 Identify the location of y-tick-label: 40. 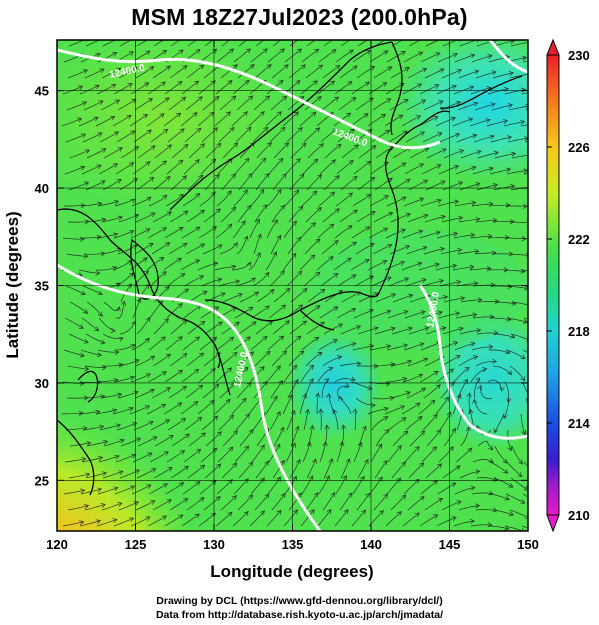
(42, 188).